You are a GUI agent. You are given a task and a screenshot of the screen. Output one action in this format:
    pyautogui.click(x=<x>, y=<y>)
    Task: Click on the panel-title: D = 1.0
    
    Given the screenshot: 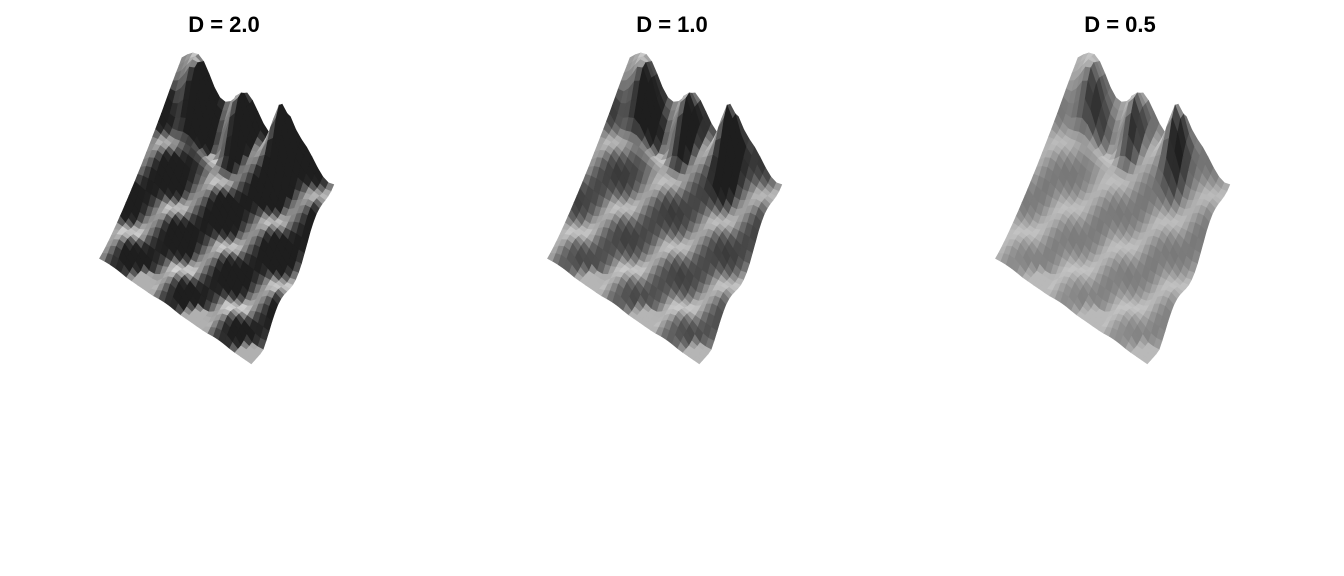 What is the action you would take?
    pyautogui.click(x=672, y=24)
    